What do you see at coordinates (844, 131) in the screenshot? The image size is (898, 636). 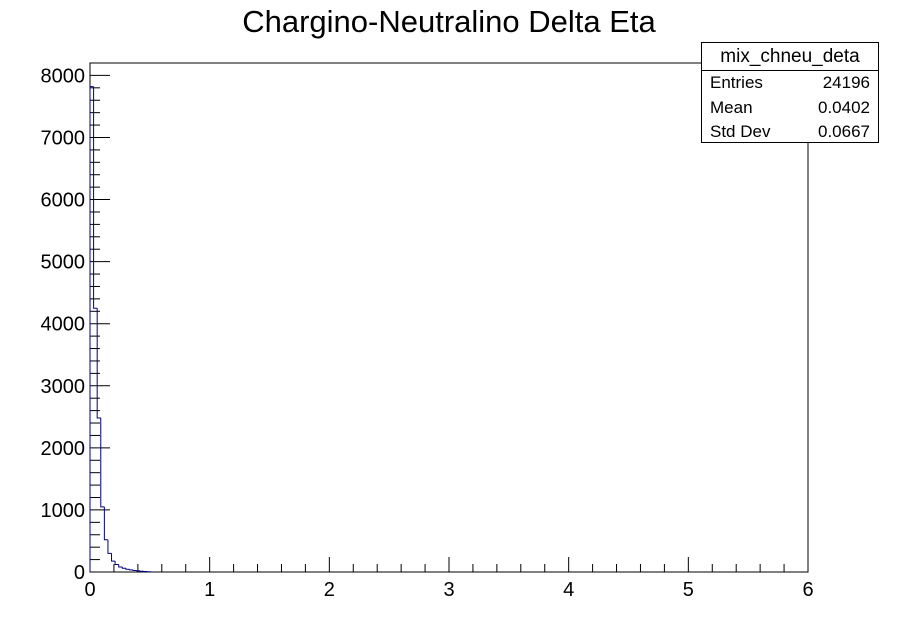 I see `stats-stddev-value: 0.0667` at bounding box center [844, 131].